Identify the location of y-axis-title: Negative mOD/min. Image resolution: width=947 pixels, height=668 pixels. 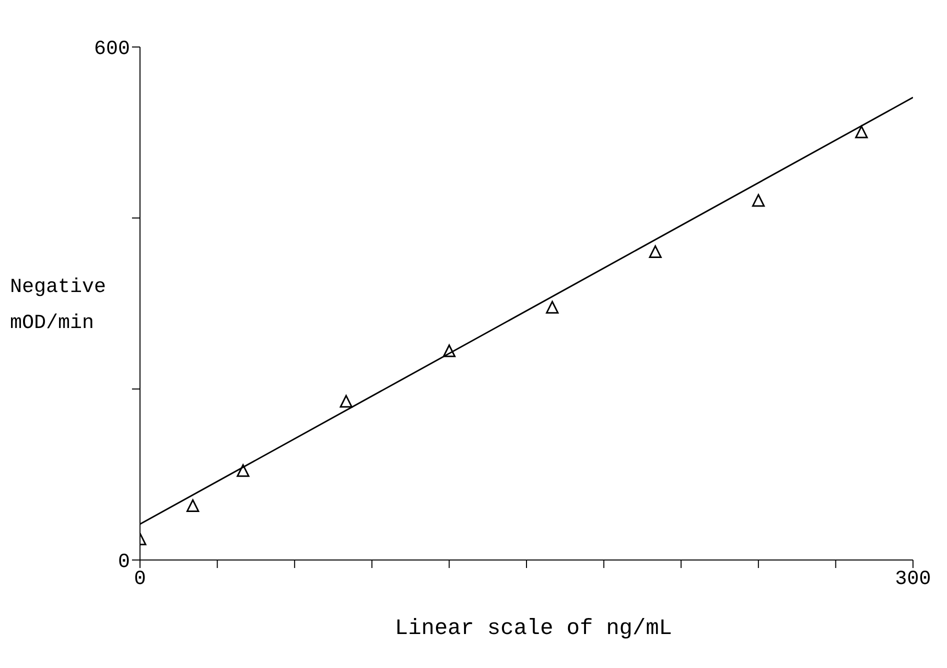
(59, 306).